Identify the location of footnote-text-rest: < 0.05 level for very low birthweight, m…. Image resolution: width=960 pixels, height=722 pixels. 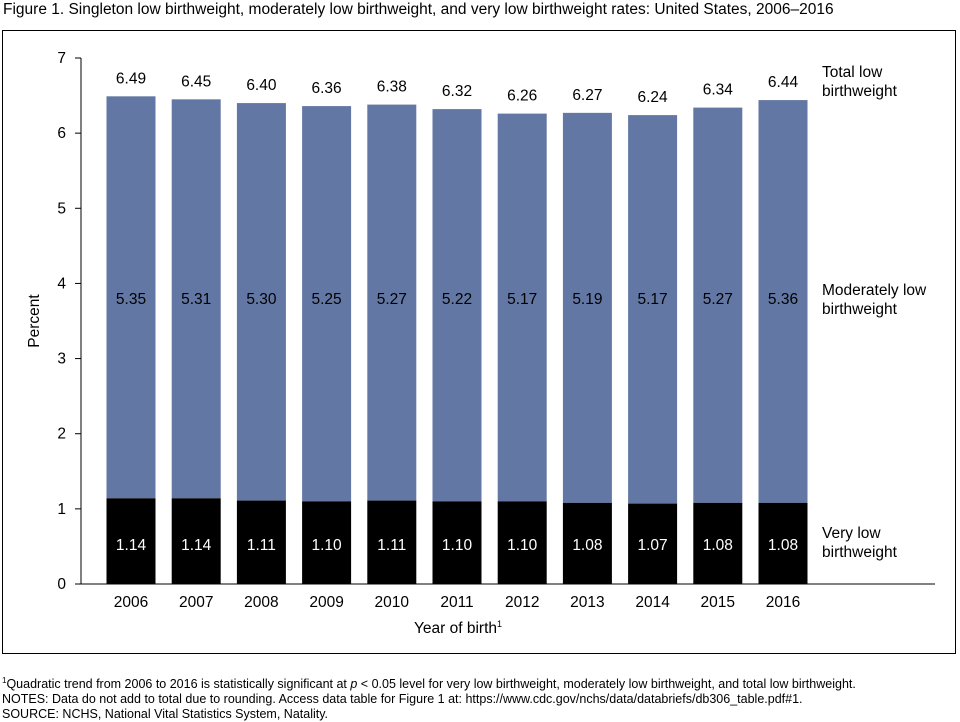
(606, 684).